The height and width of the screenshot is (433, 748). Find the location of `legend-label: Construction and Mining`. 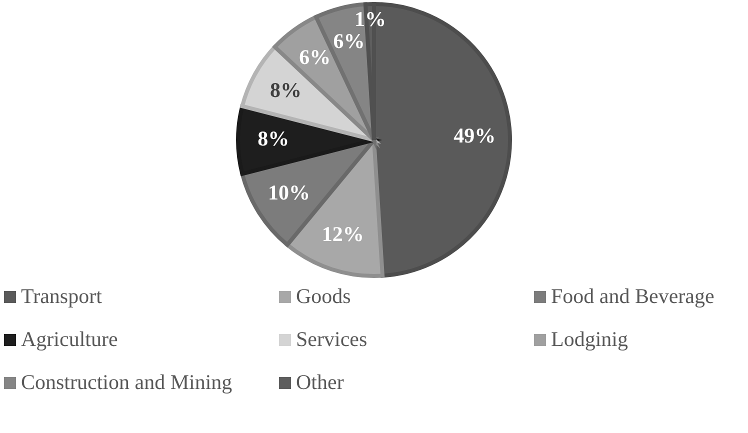

legend-label: Construction and Mining is located at coordinates (126, 382).